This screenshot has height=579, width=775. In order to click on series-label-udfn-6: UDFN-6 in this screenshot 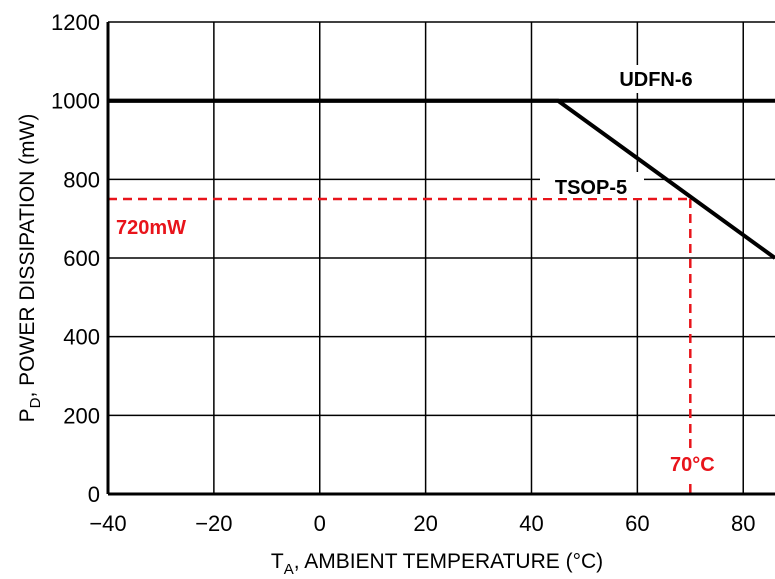, I will do `click(655, 80)`.